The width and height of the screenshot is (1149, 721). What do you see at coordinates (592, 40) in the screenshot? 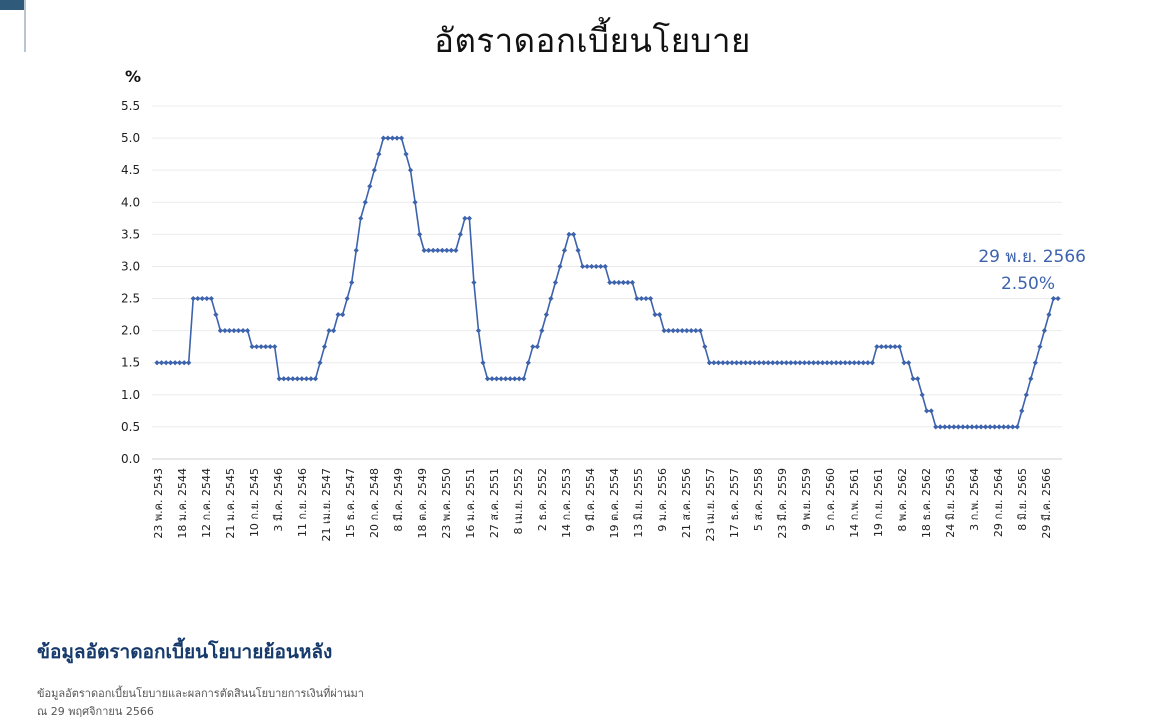
I see `chart-title: อัตราดอกเบี้ยนโยบาย` at bounding box center [592, 40].